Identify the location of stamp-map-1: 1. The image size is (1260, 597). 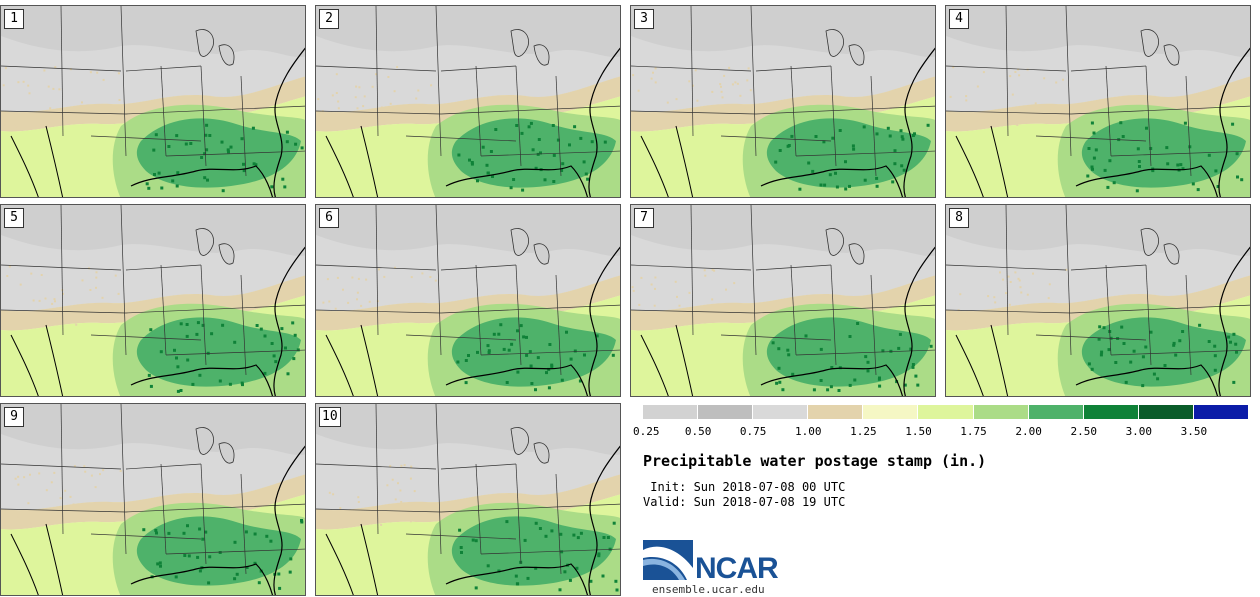
(153, 101).